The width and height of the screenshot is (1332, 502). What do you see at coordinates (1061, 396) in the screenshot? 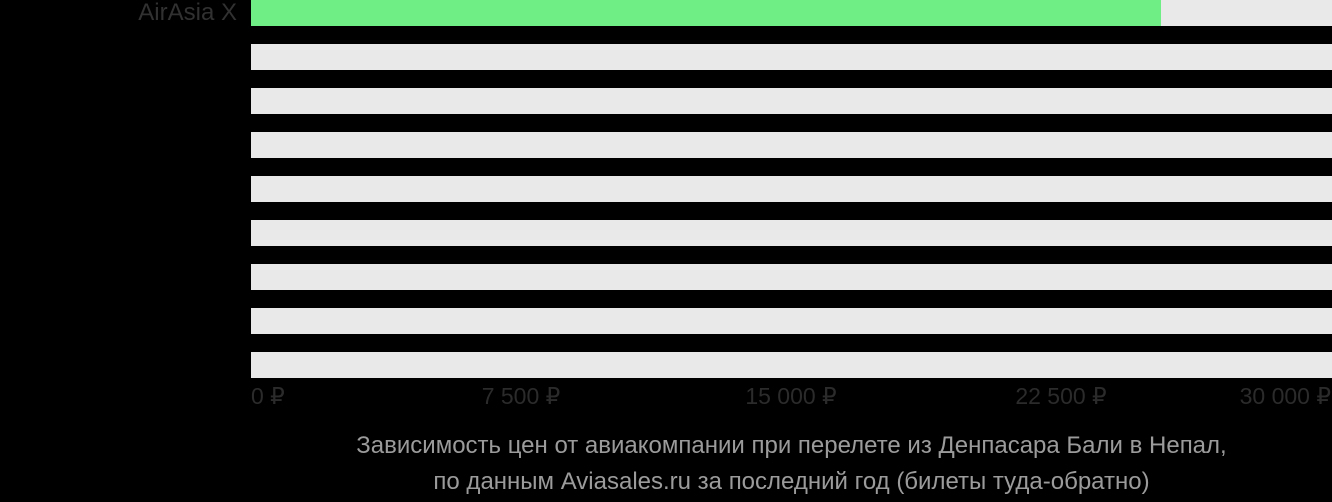
I see `x-tick-label: 22 500 ₽` at bounding box center [1061, 396].